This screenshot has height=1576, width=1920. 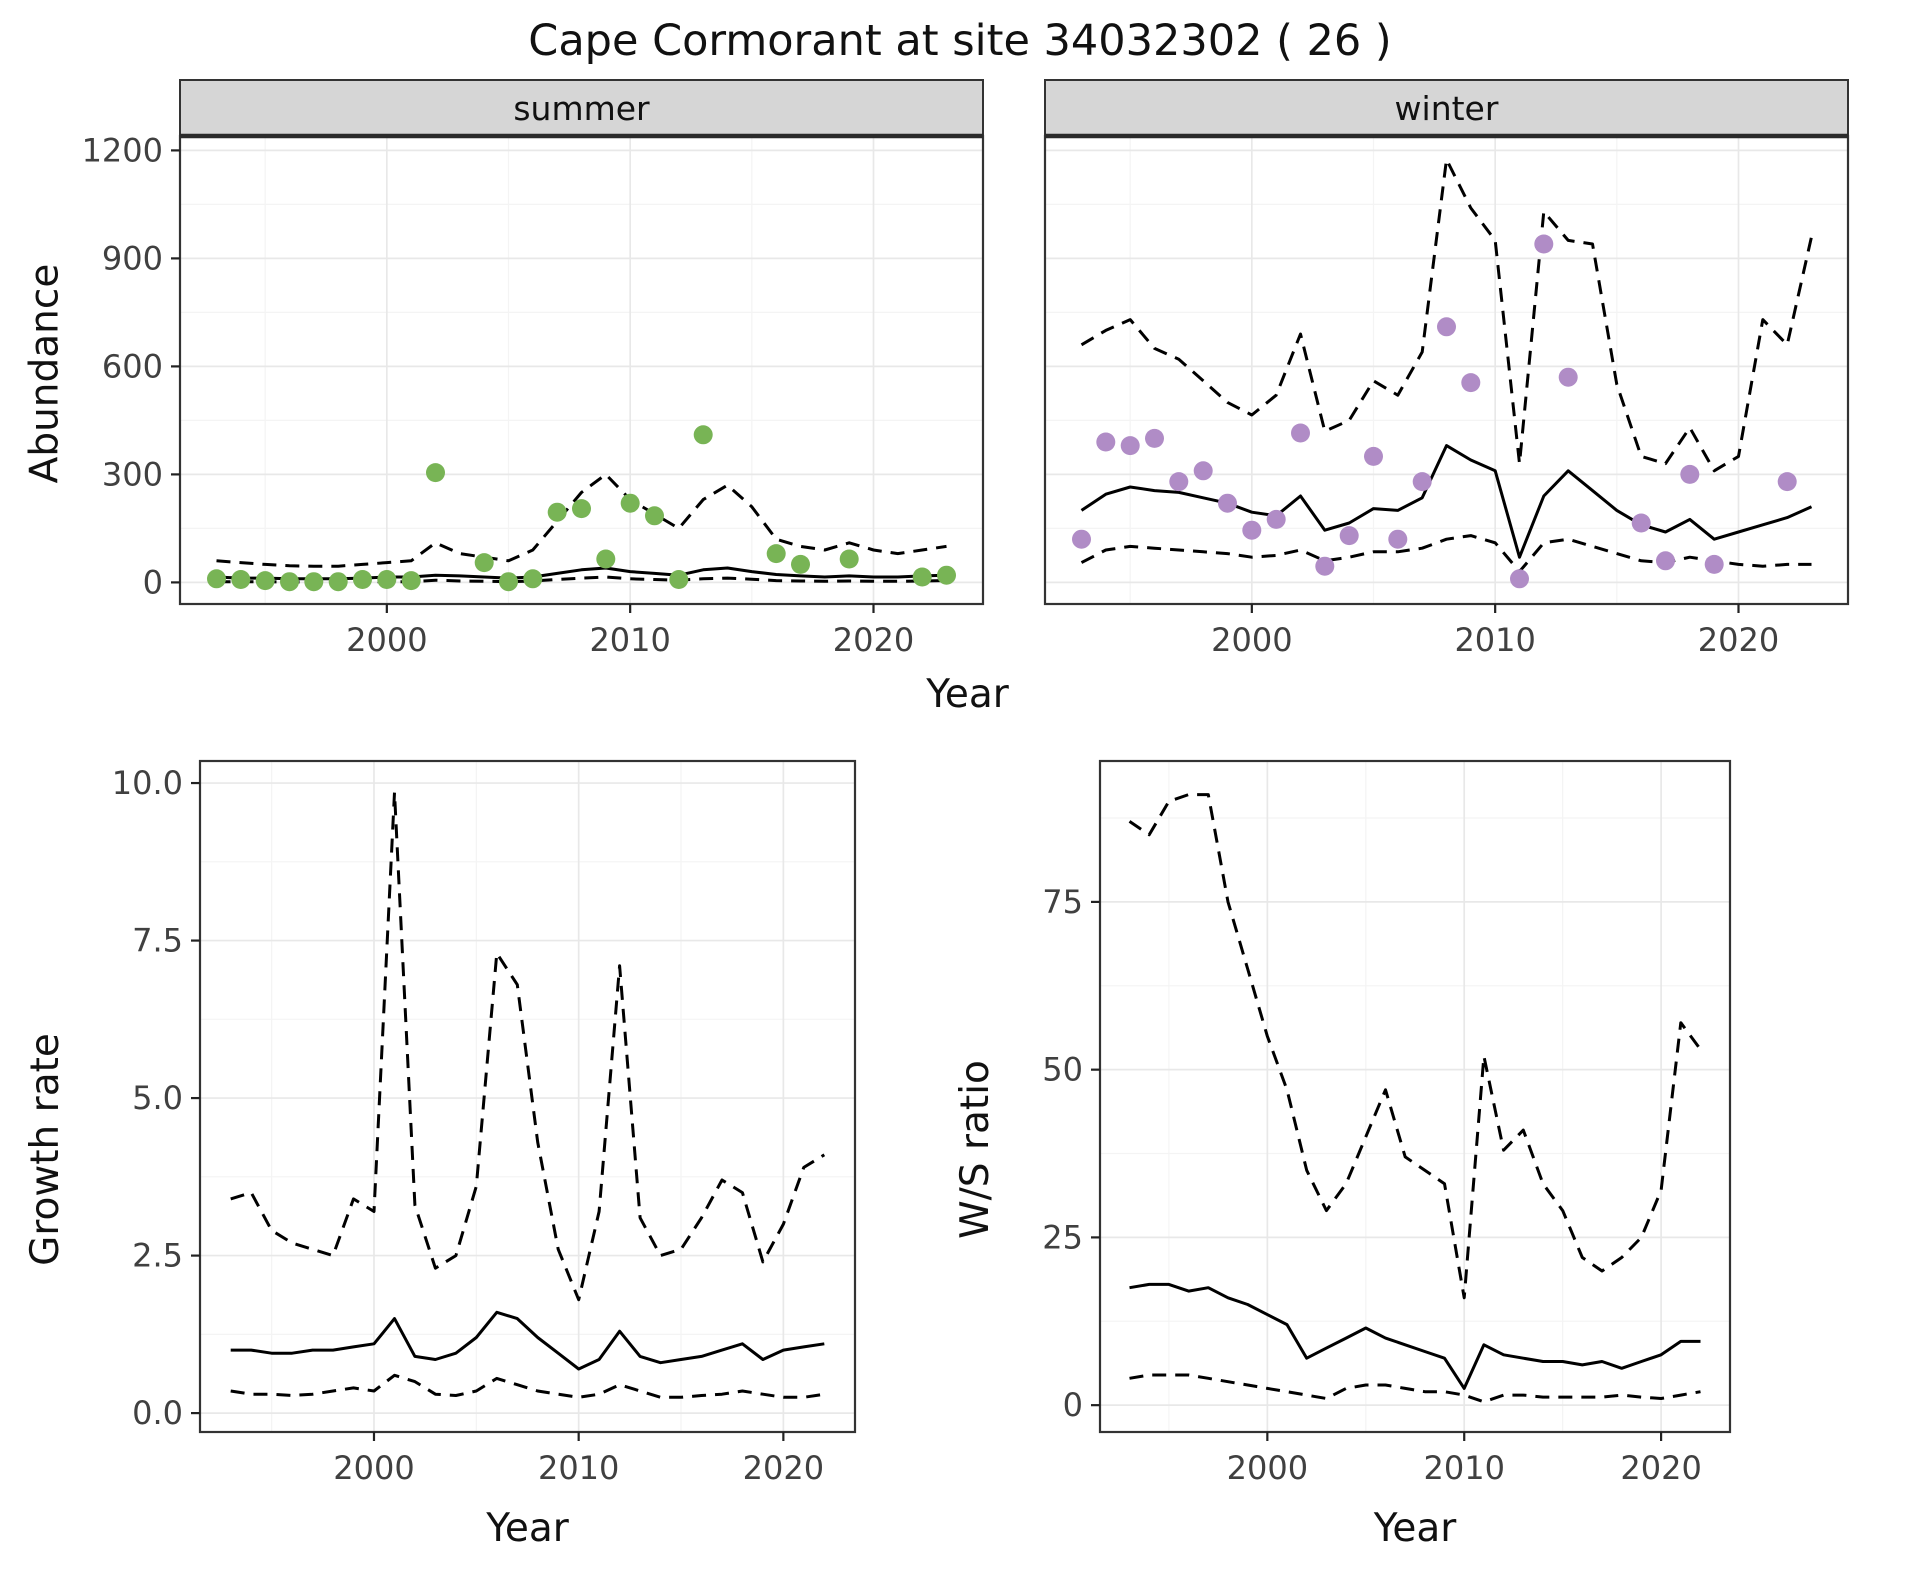 I want to click on y-tick-label: 7.5, so click(x=157, y=941).